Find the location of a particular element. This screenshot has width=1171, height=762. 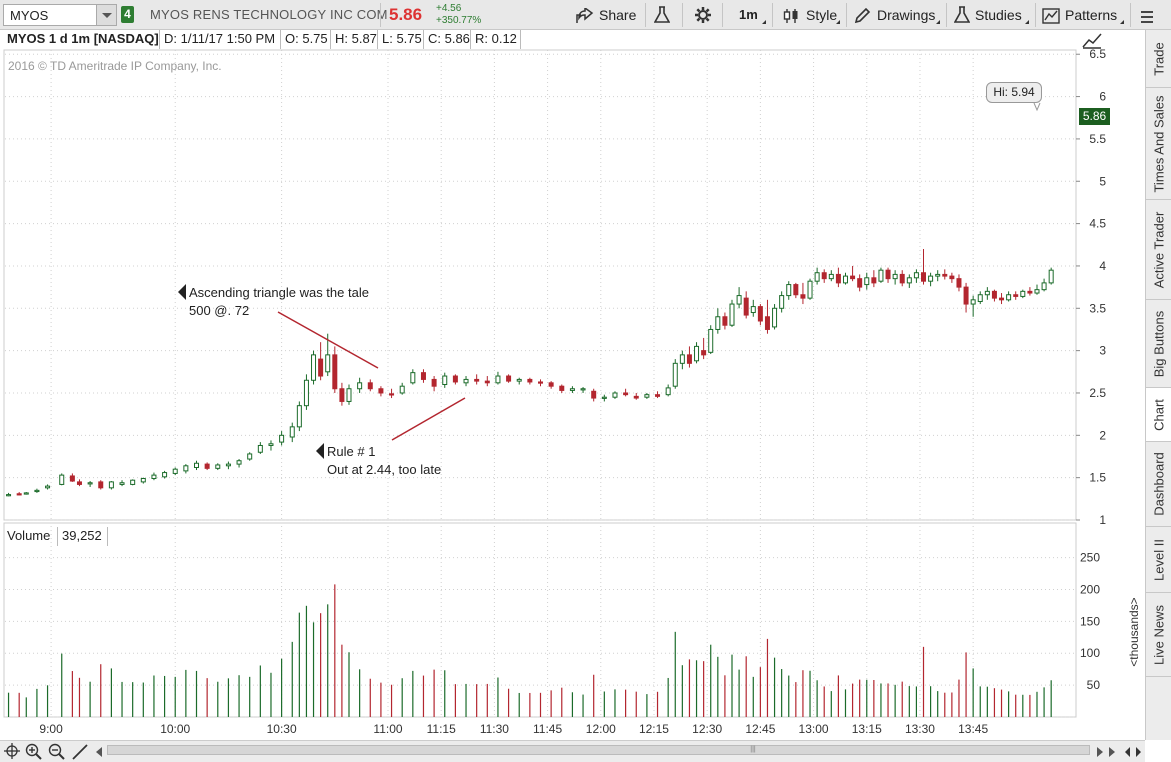

tab-label: Live News is located at coordinates (1159, 634).